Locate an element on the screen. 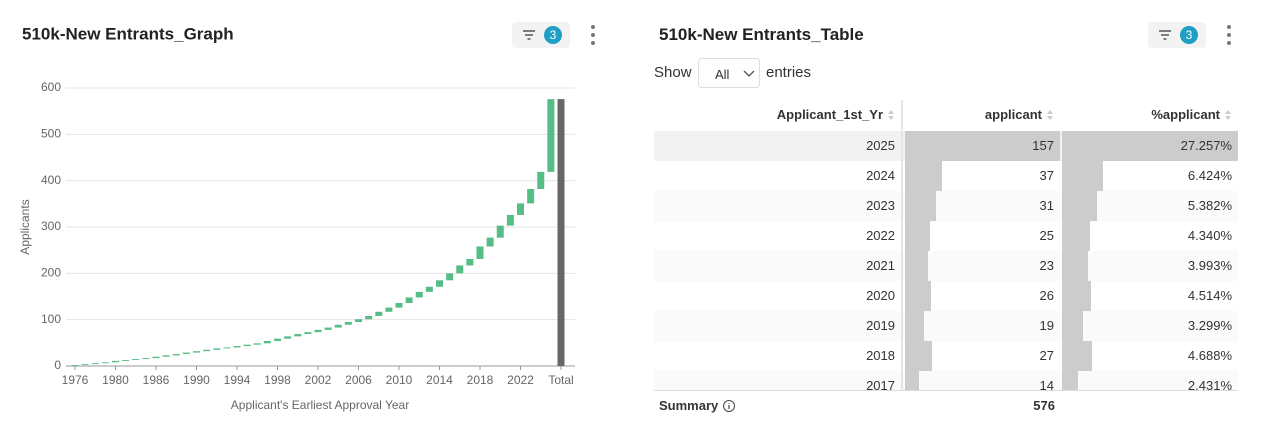  cell-text: 25 is located at coordinates (1046, 235).